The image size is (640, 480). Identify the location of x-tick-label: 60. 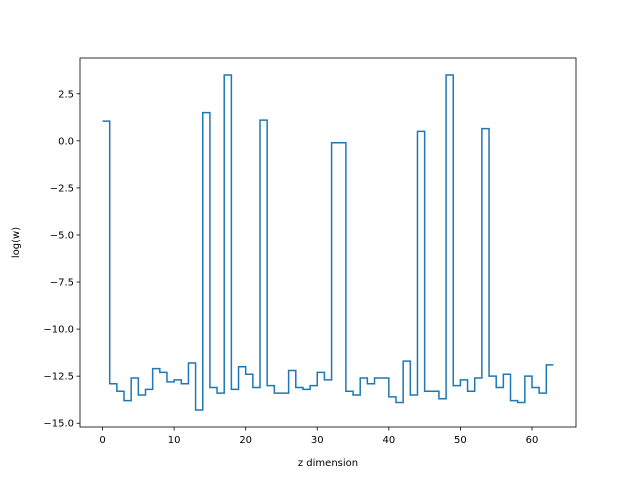
(532, 440).